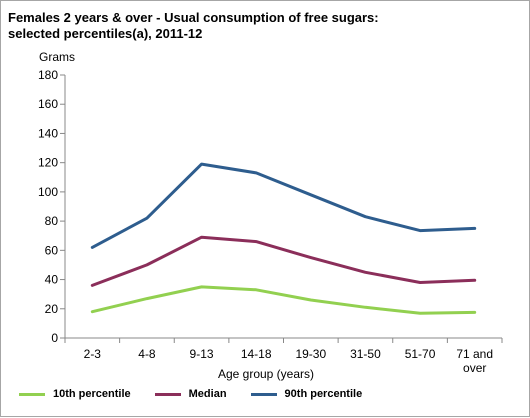 The image size is (530, 418). What do you see at coordinates (323, 394) in the screenshot?
I see `legend-label-90th: 90th percentile` at bounding box center [323, 394].